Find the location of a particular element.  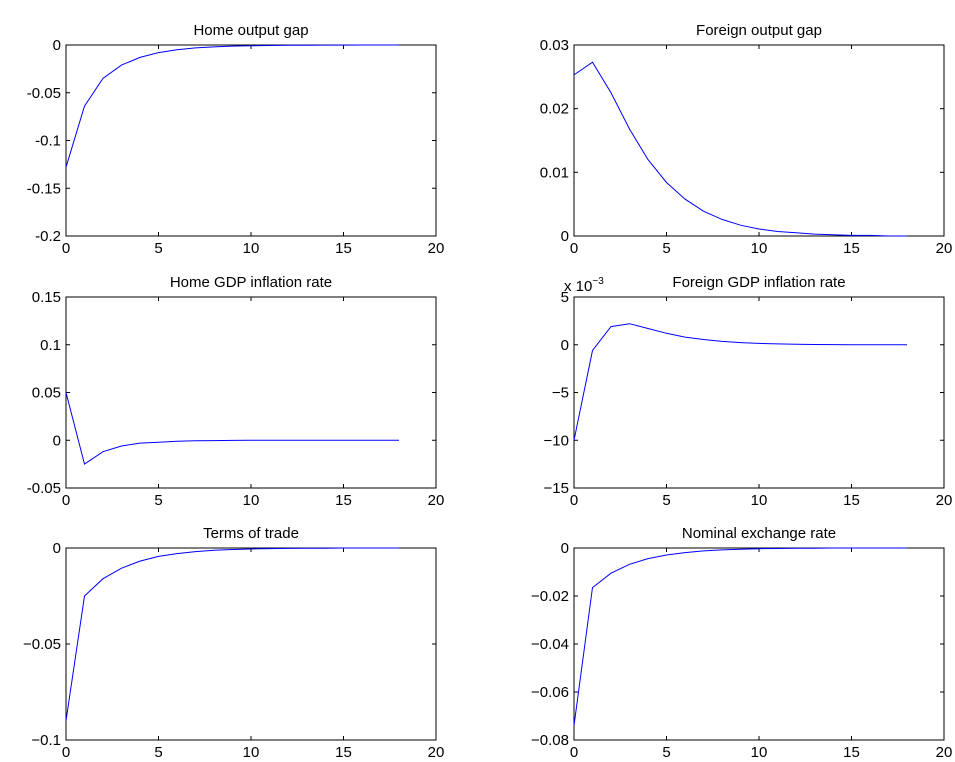

axis-scale-label: x 10−3 is located at coordinates (584, 285).